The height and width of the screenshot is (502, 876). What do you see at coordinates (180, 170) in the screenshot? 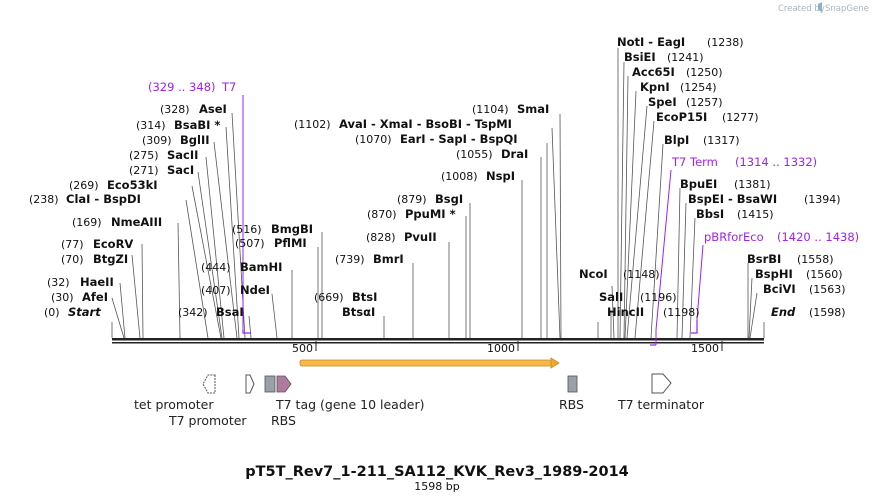
I see `enzyme-saci: SacI` at bounding box center [180, 170].